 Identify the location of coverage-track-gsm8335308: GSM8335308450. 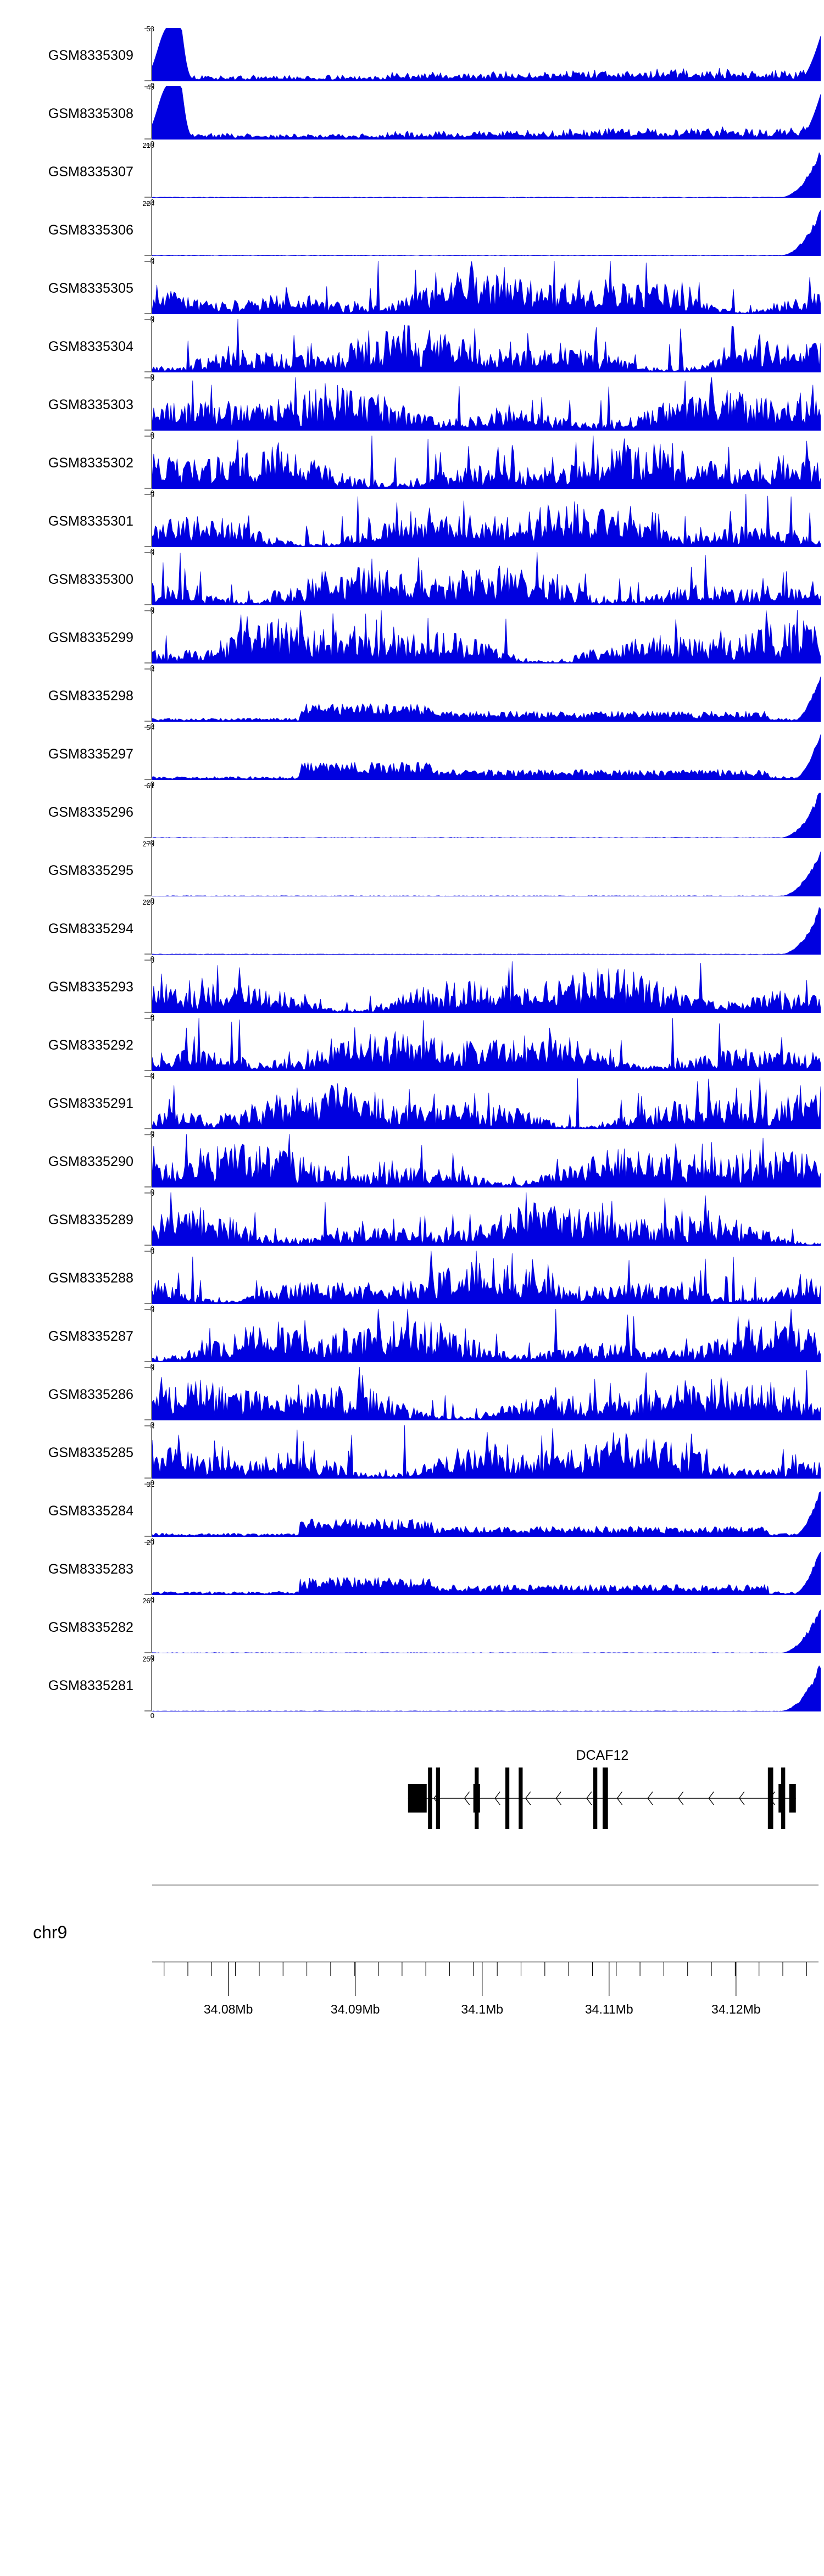
(412, 115).